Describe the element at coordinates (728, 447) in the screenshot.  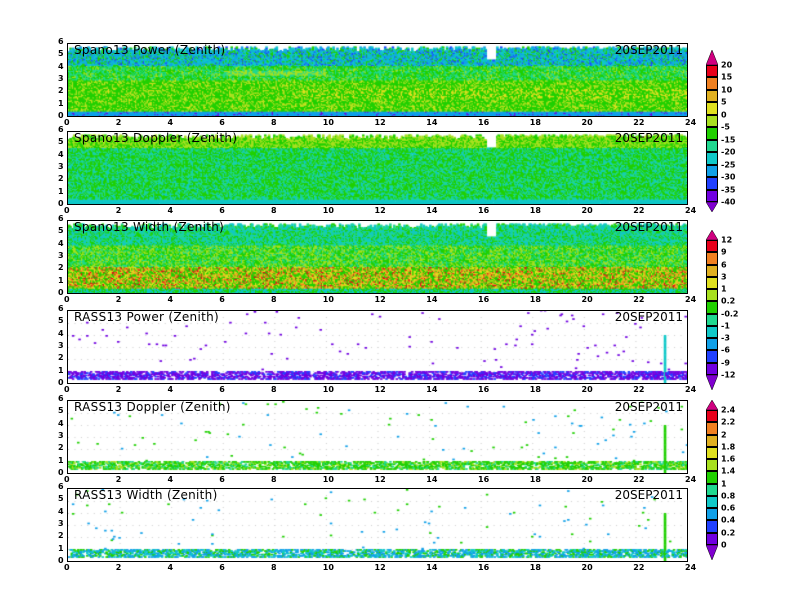
I see `colorbar-label: 1.8` at that location.